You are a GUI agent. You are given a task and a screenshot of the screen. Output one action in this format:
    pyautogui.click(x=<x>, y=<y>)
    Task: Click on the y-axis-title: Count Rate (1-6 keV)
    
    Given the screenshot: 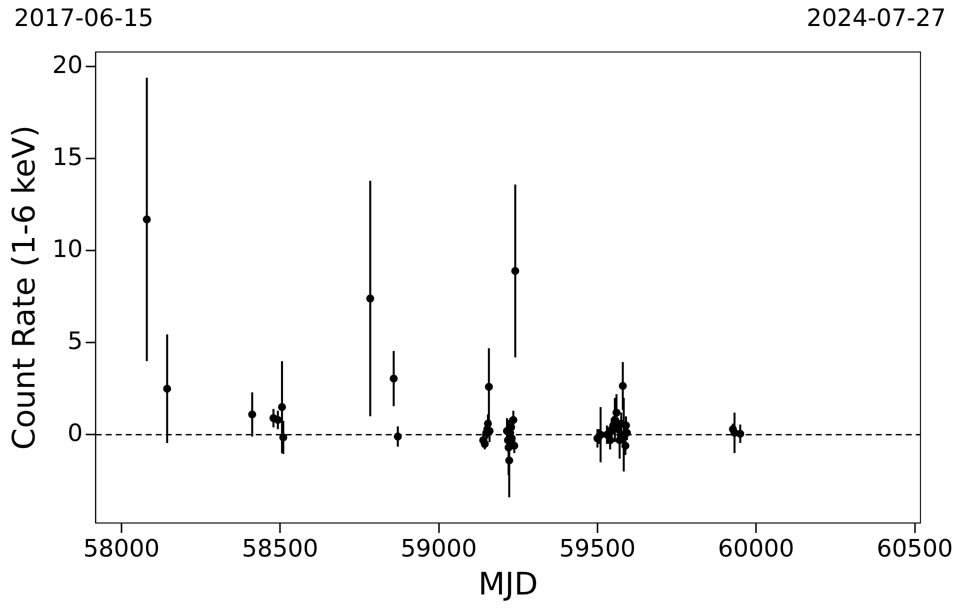 What is the action you would take?
    pyautogui.click(x=24, y=287)
    